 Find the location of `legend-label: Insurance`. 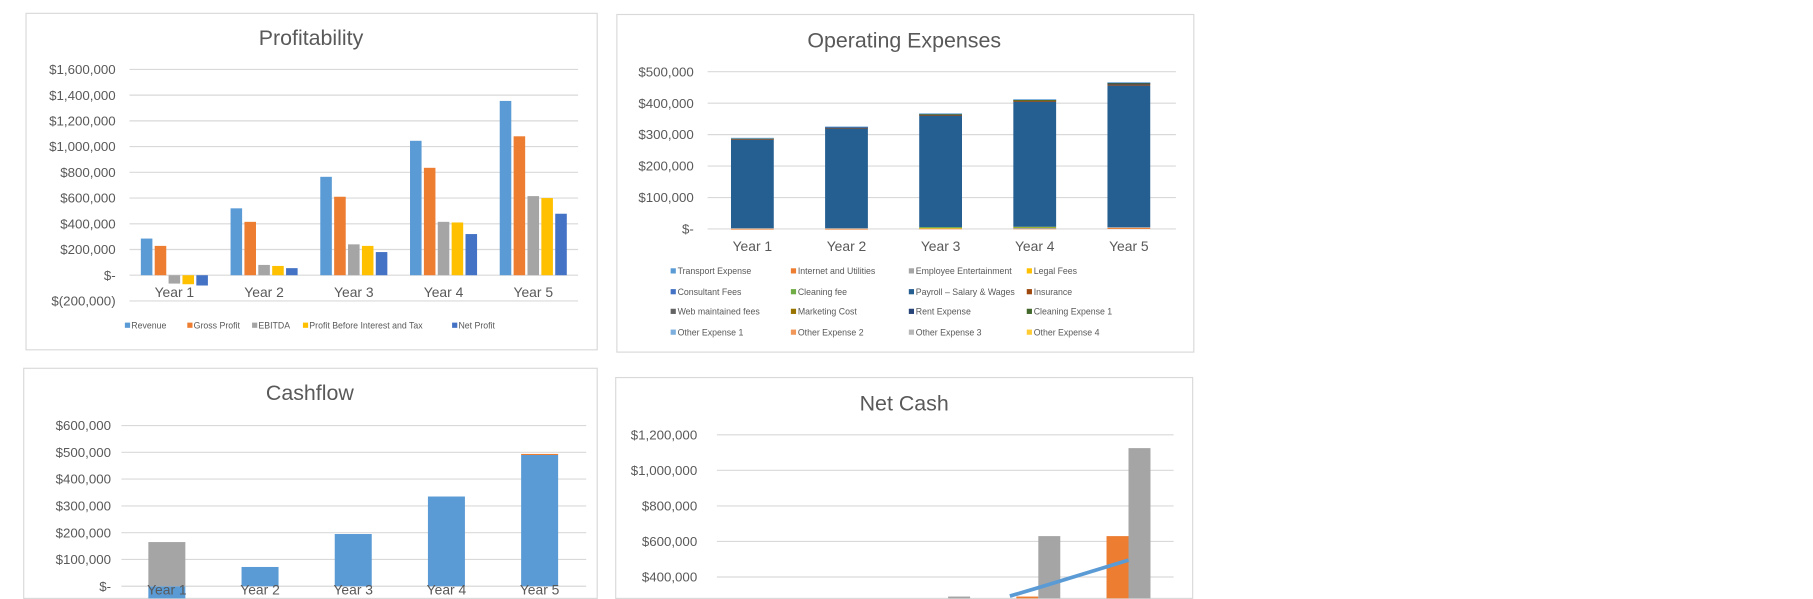

legend-label: Insurance is located at coordinates (1053, 292).